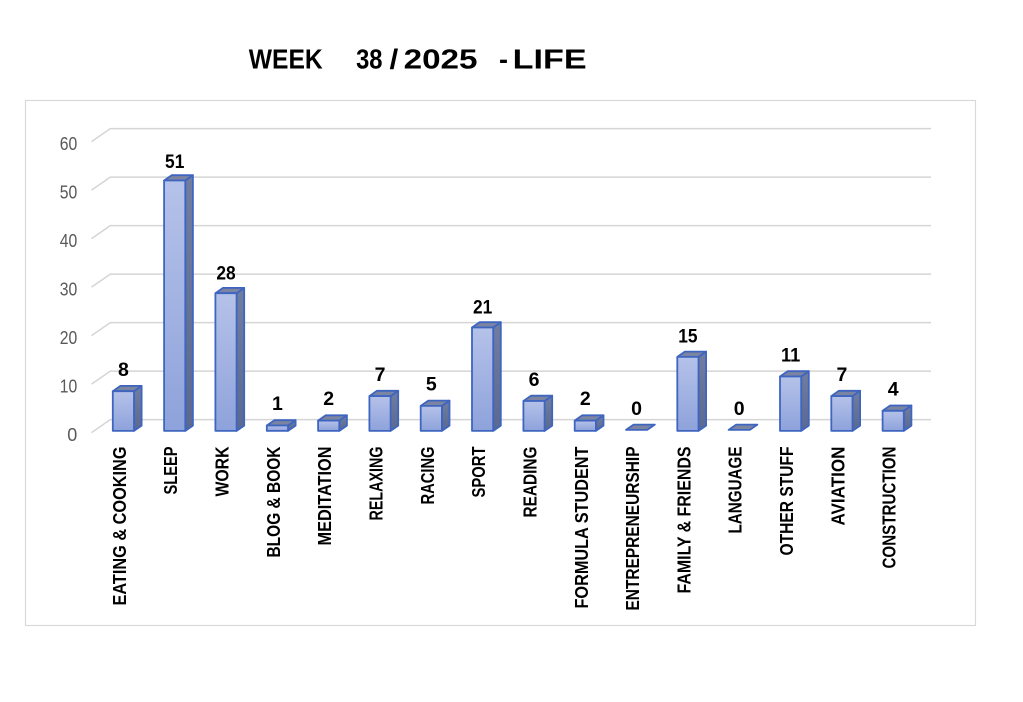  What do you see at coordinates (582, 528) in the screenshot?
I see `svg-text: FORMULA STUDENT` at bounding box center [582, 528].